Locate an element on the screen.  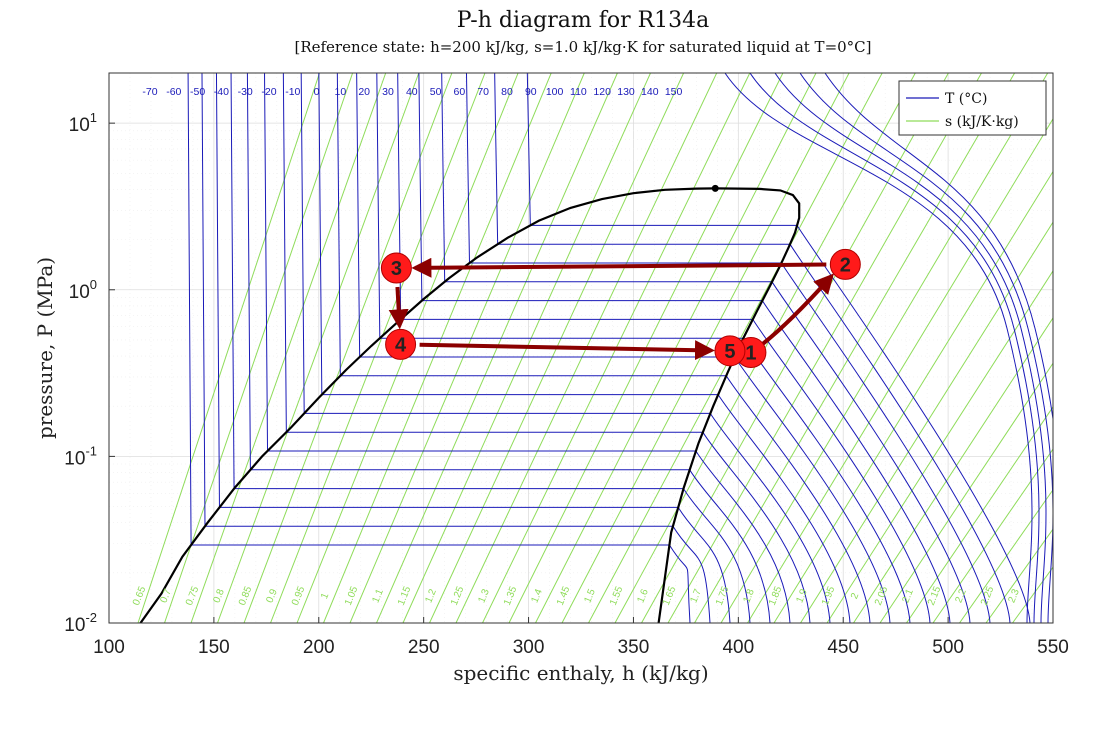
isentrope-label: 1.8 is located at coordinates (749, 595).